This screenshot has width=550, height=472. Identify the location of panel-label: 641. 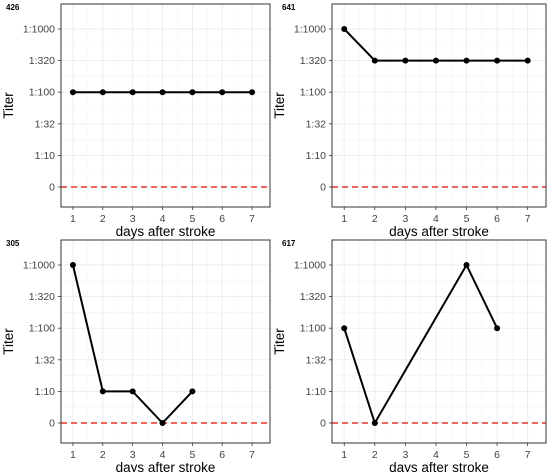
(289, 7).